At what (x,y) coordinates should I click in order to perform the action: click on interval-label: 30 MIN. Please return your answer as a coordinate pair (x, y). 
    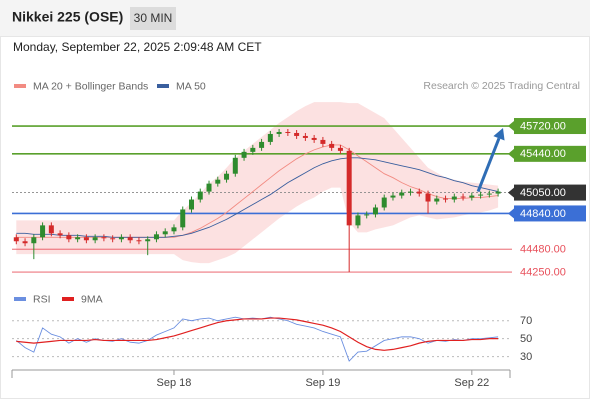
    Looking at the image, I should click on (153, 18).